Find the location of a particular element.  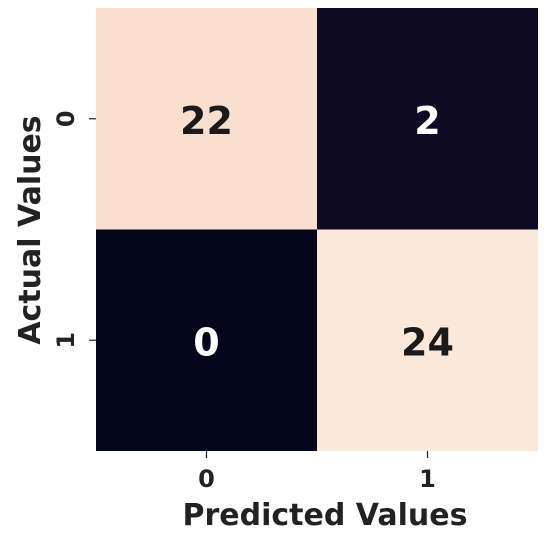

cell-value-1-1: 24 is located at coordinates (427, 342).